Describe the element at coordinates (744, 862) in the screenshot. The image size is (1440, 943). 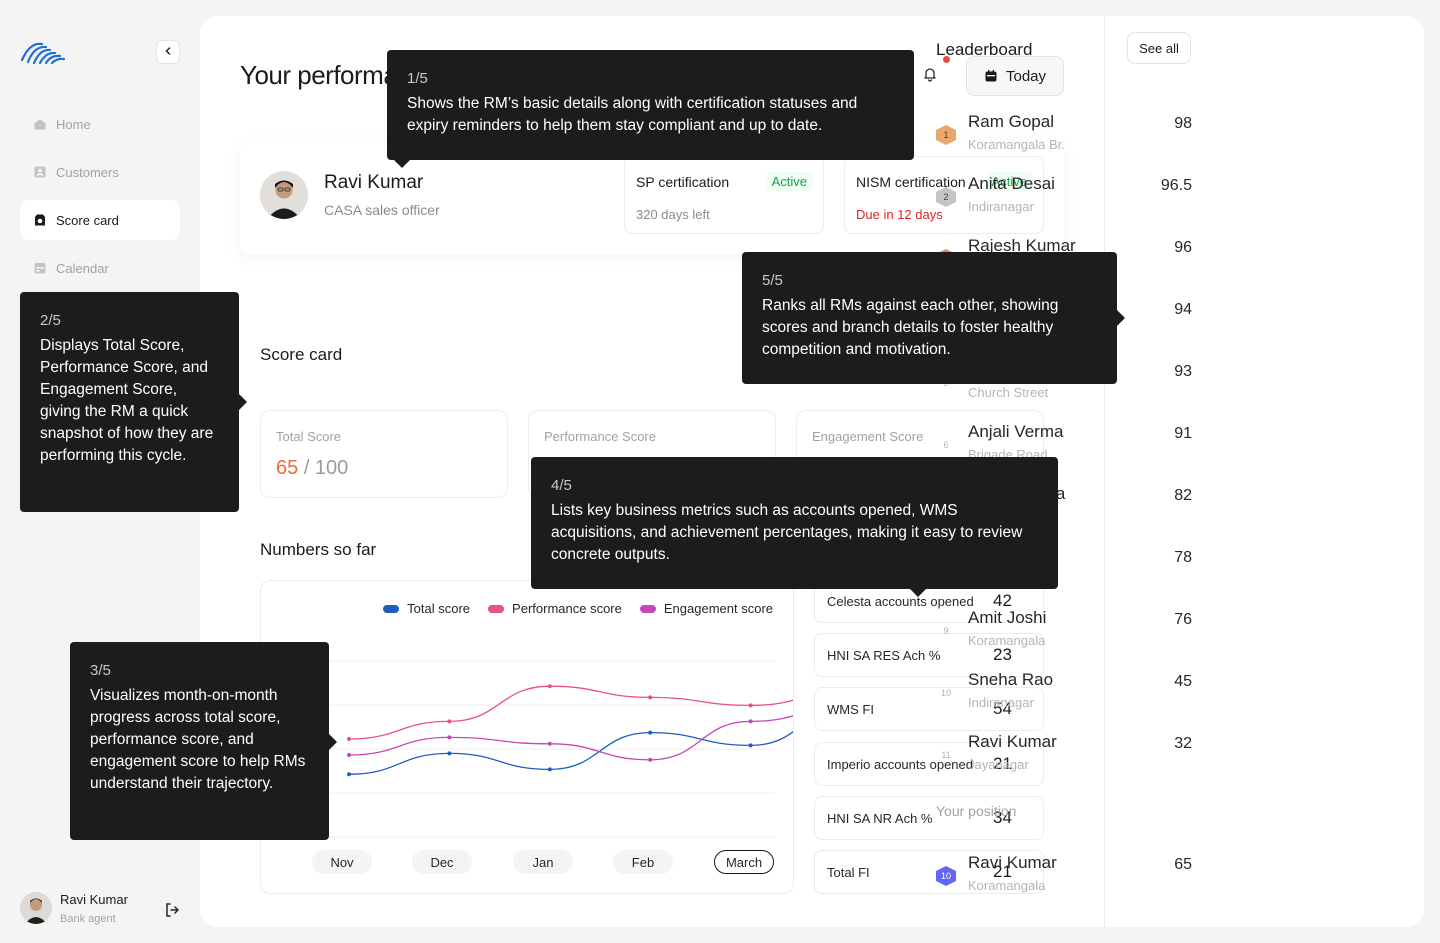
I see `month-tab-march: March` at that location.